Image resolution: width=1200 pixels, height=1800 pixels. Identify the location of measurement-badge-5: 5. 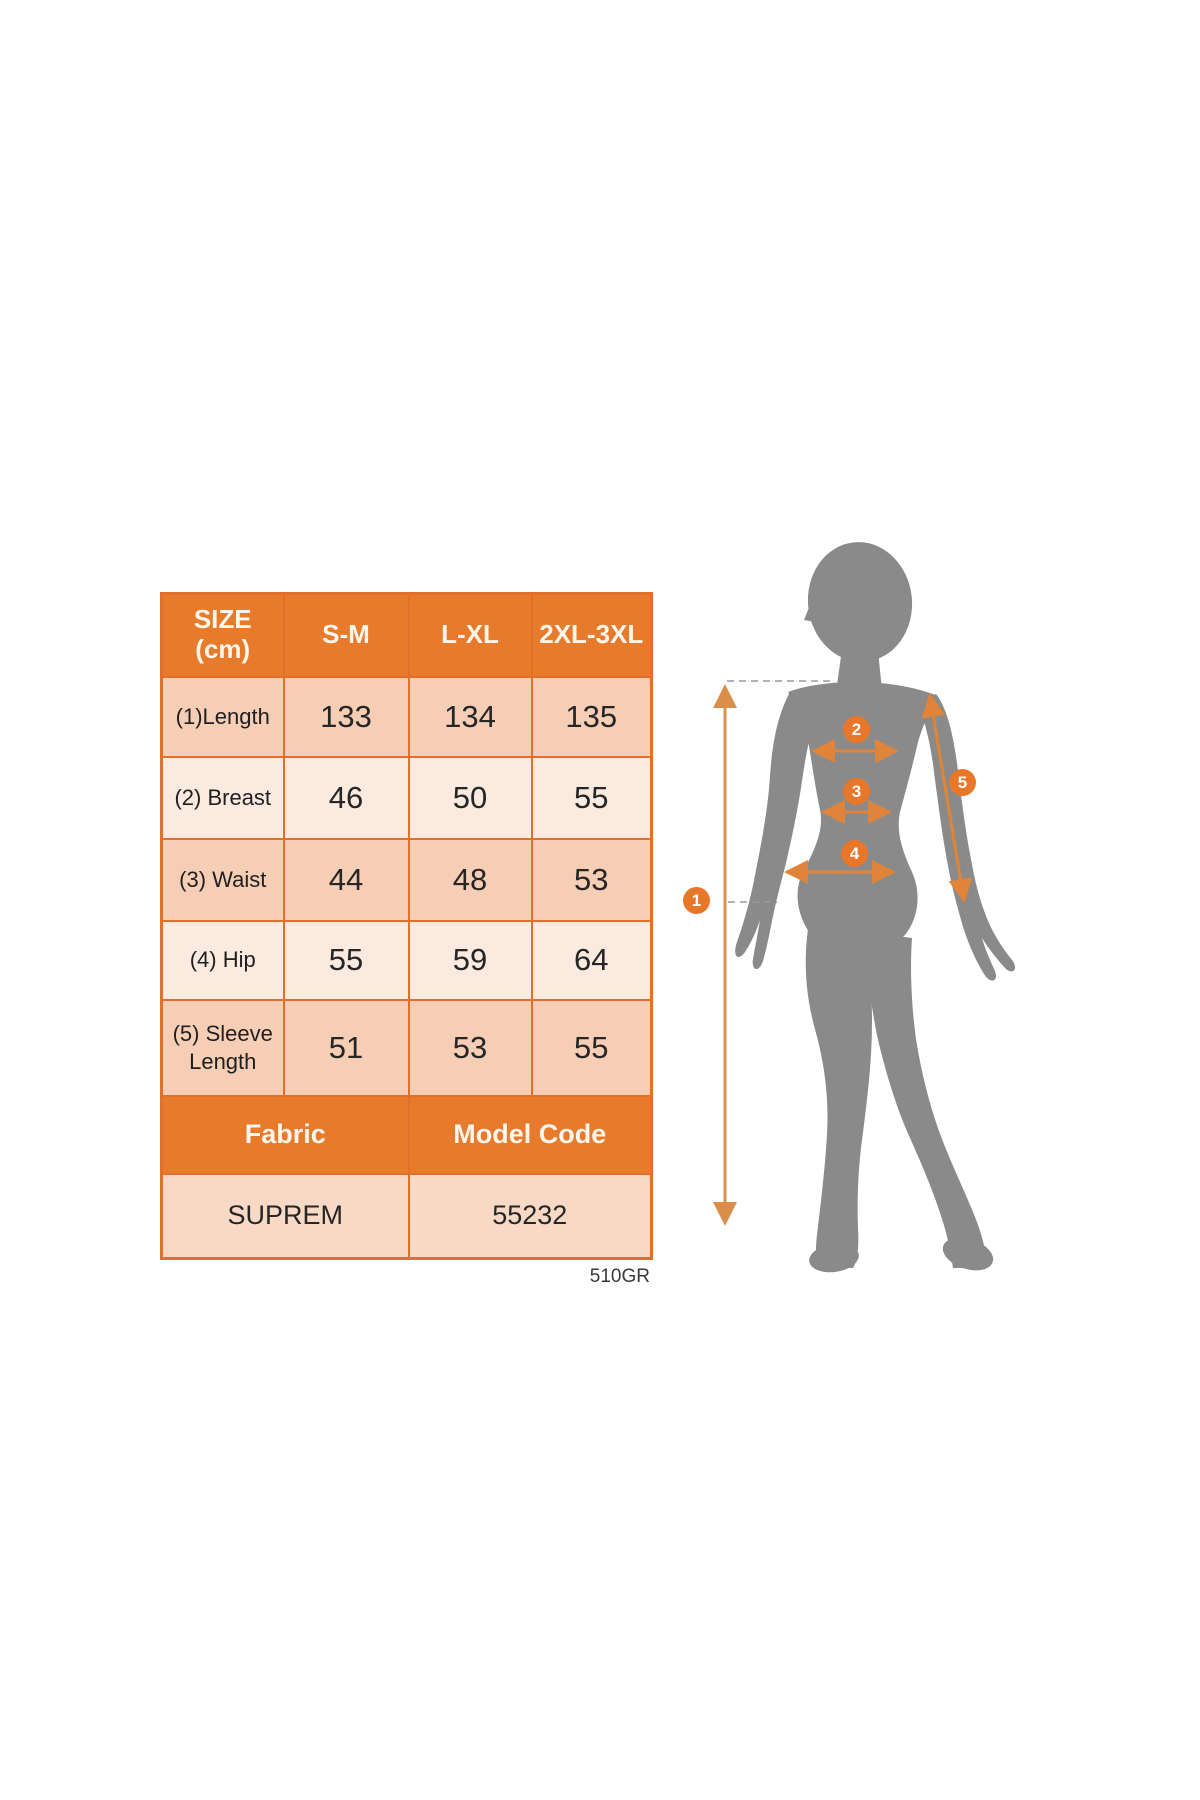
(962, 782).